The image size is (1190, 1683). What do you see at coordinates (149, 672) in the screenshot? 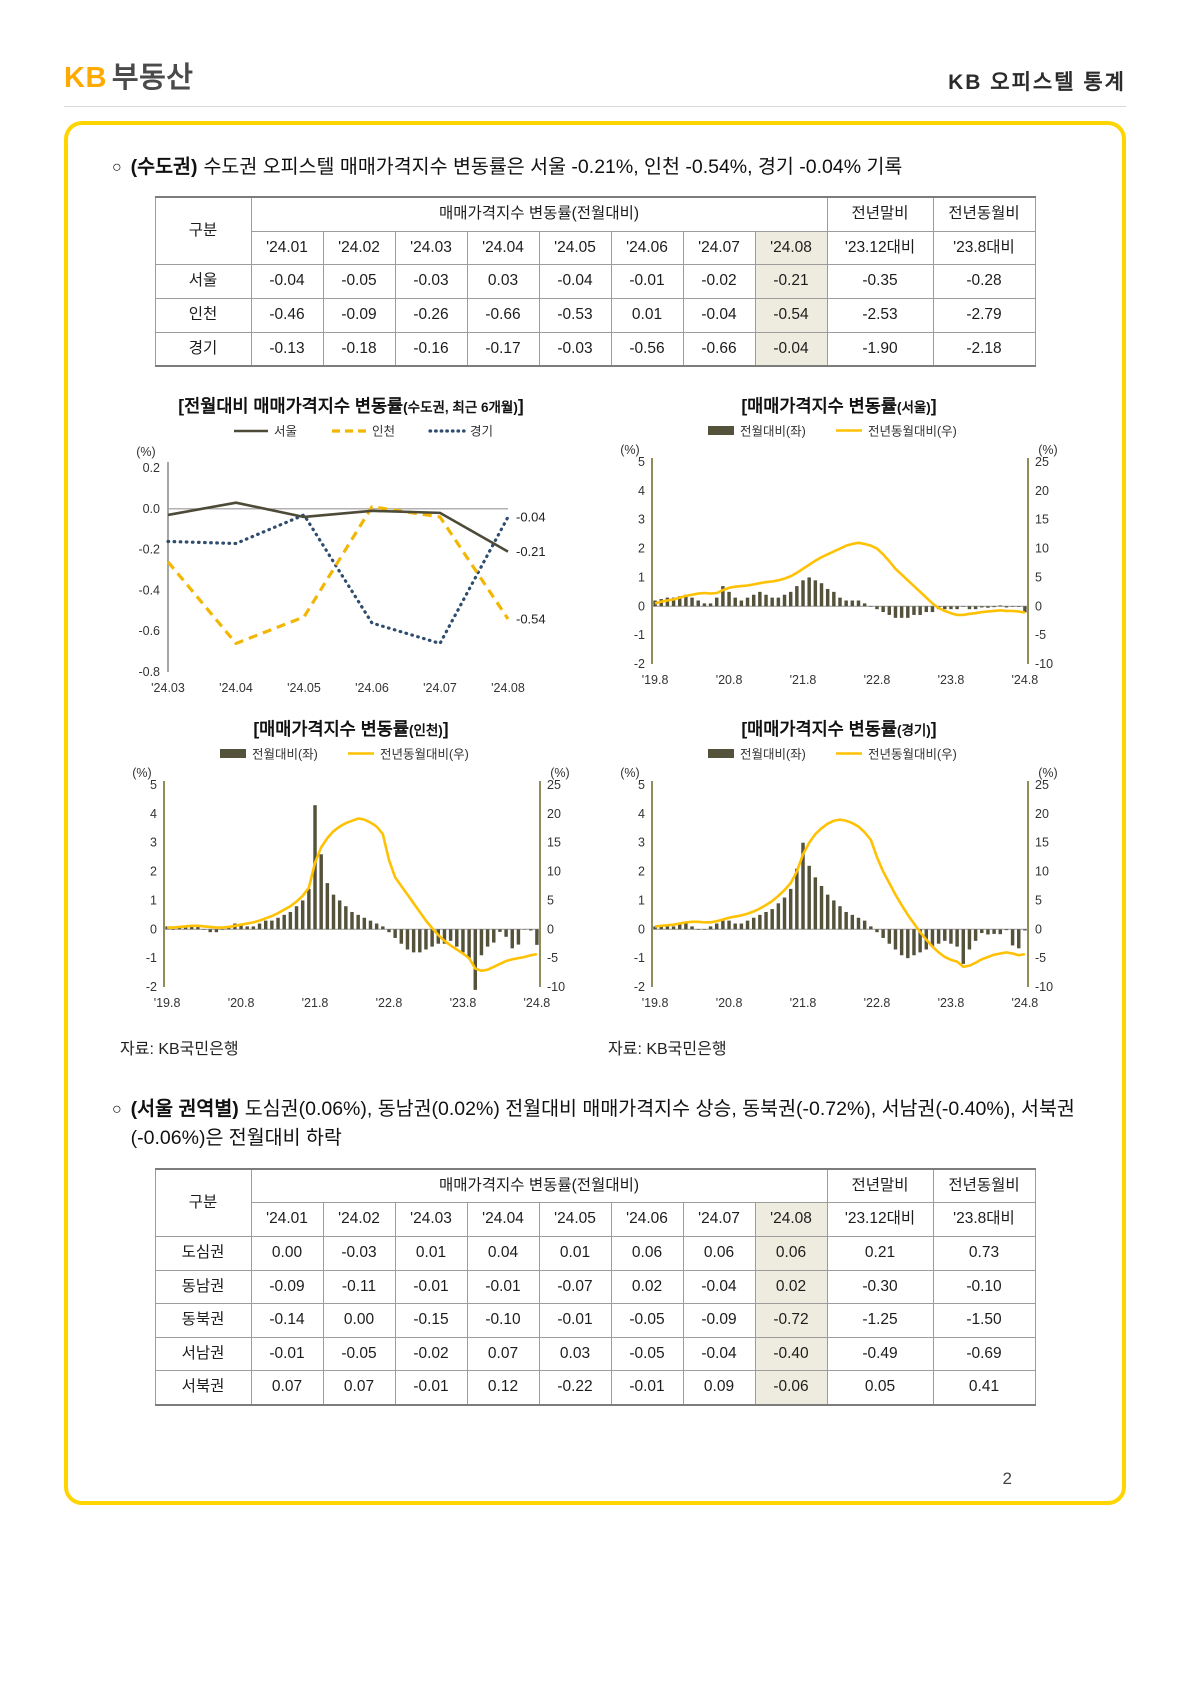
I see `svg-text: -0.8` at bounding box center [149, 672].